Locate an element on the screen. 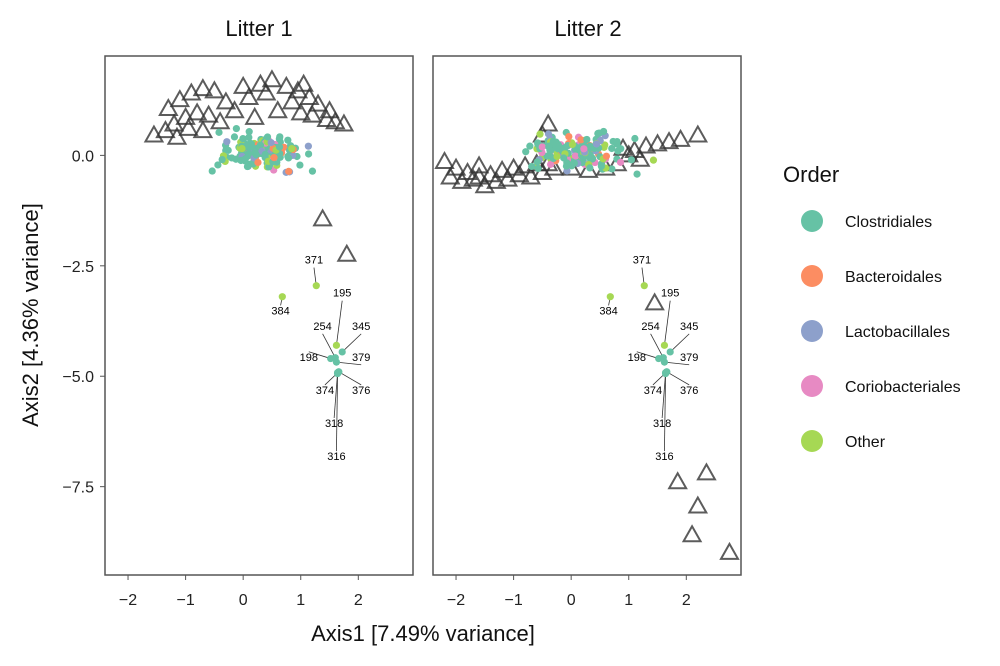  x-tick-label: −2 is located at coordinates (128, 600).